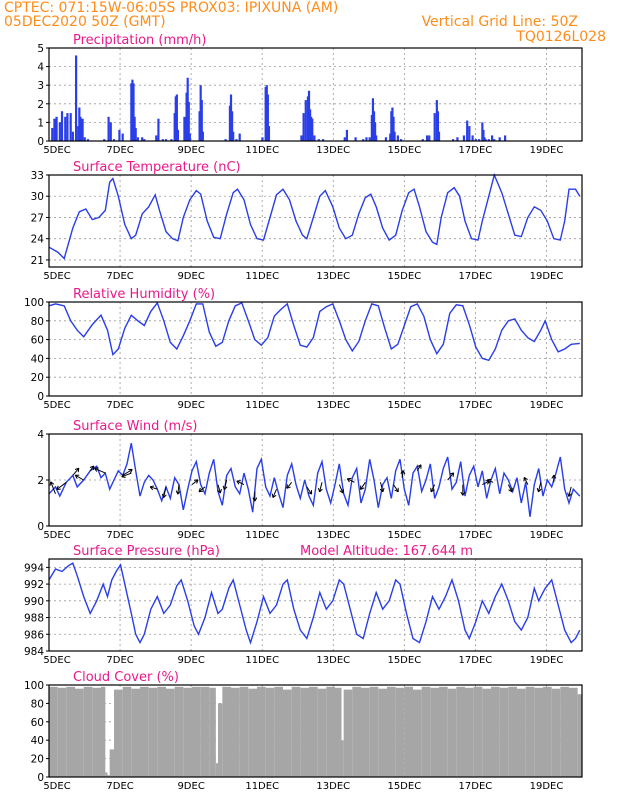  What do you see at coordinates (547, 276) in the screenshot?
I see `temp-date-label: 19DEC` at bounding box center [547, 276].